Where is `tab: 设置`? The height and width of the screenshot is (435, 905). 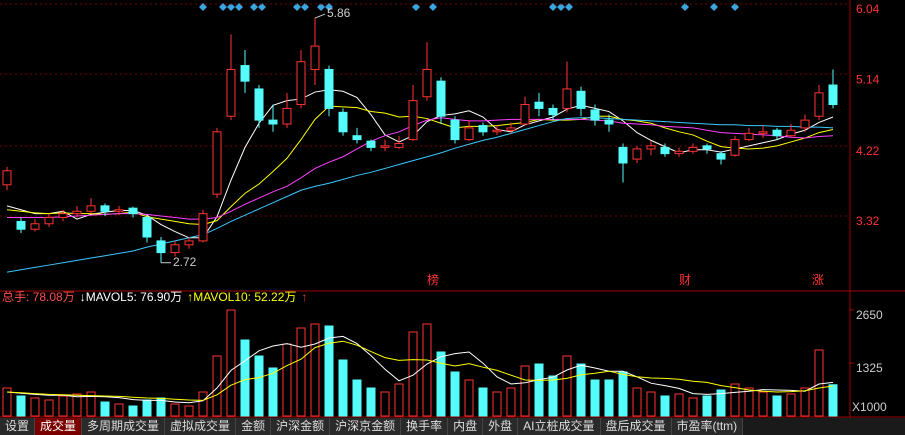 tab: 设置 is located at coordinates (18, 426).